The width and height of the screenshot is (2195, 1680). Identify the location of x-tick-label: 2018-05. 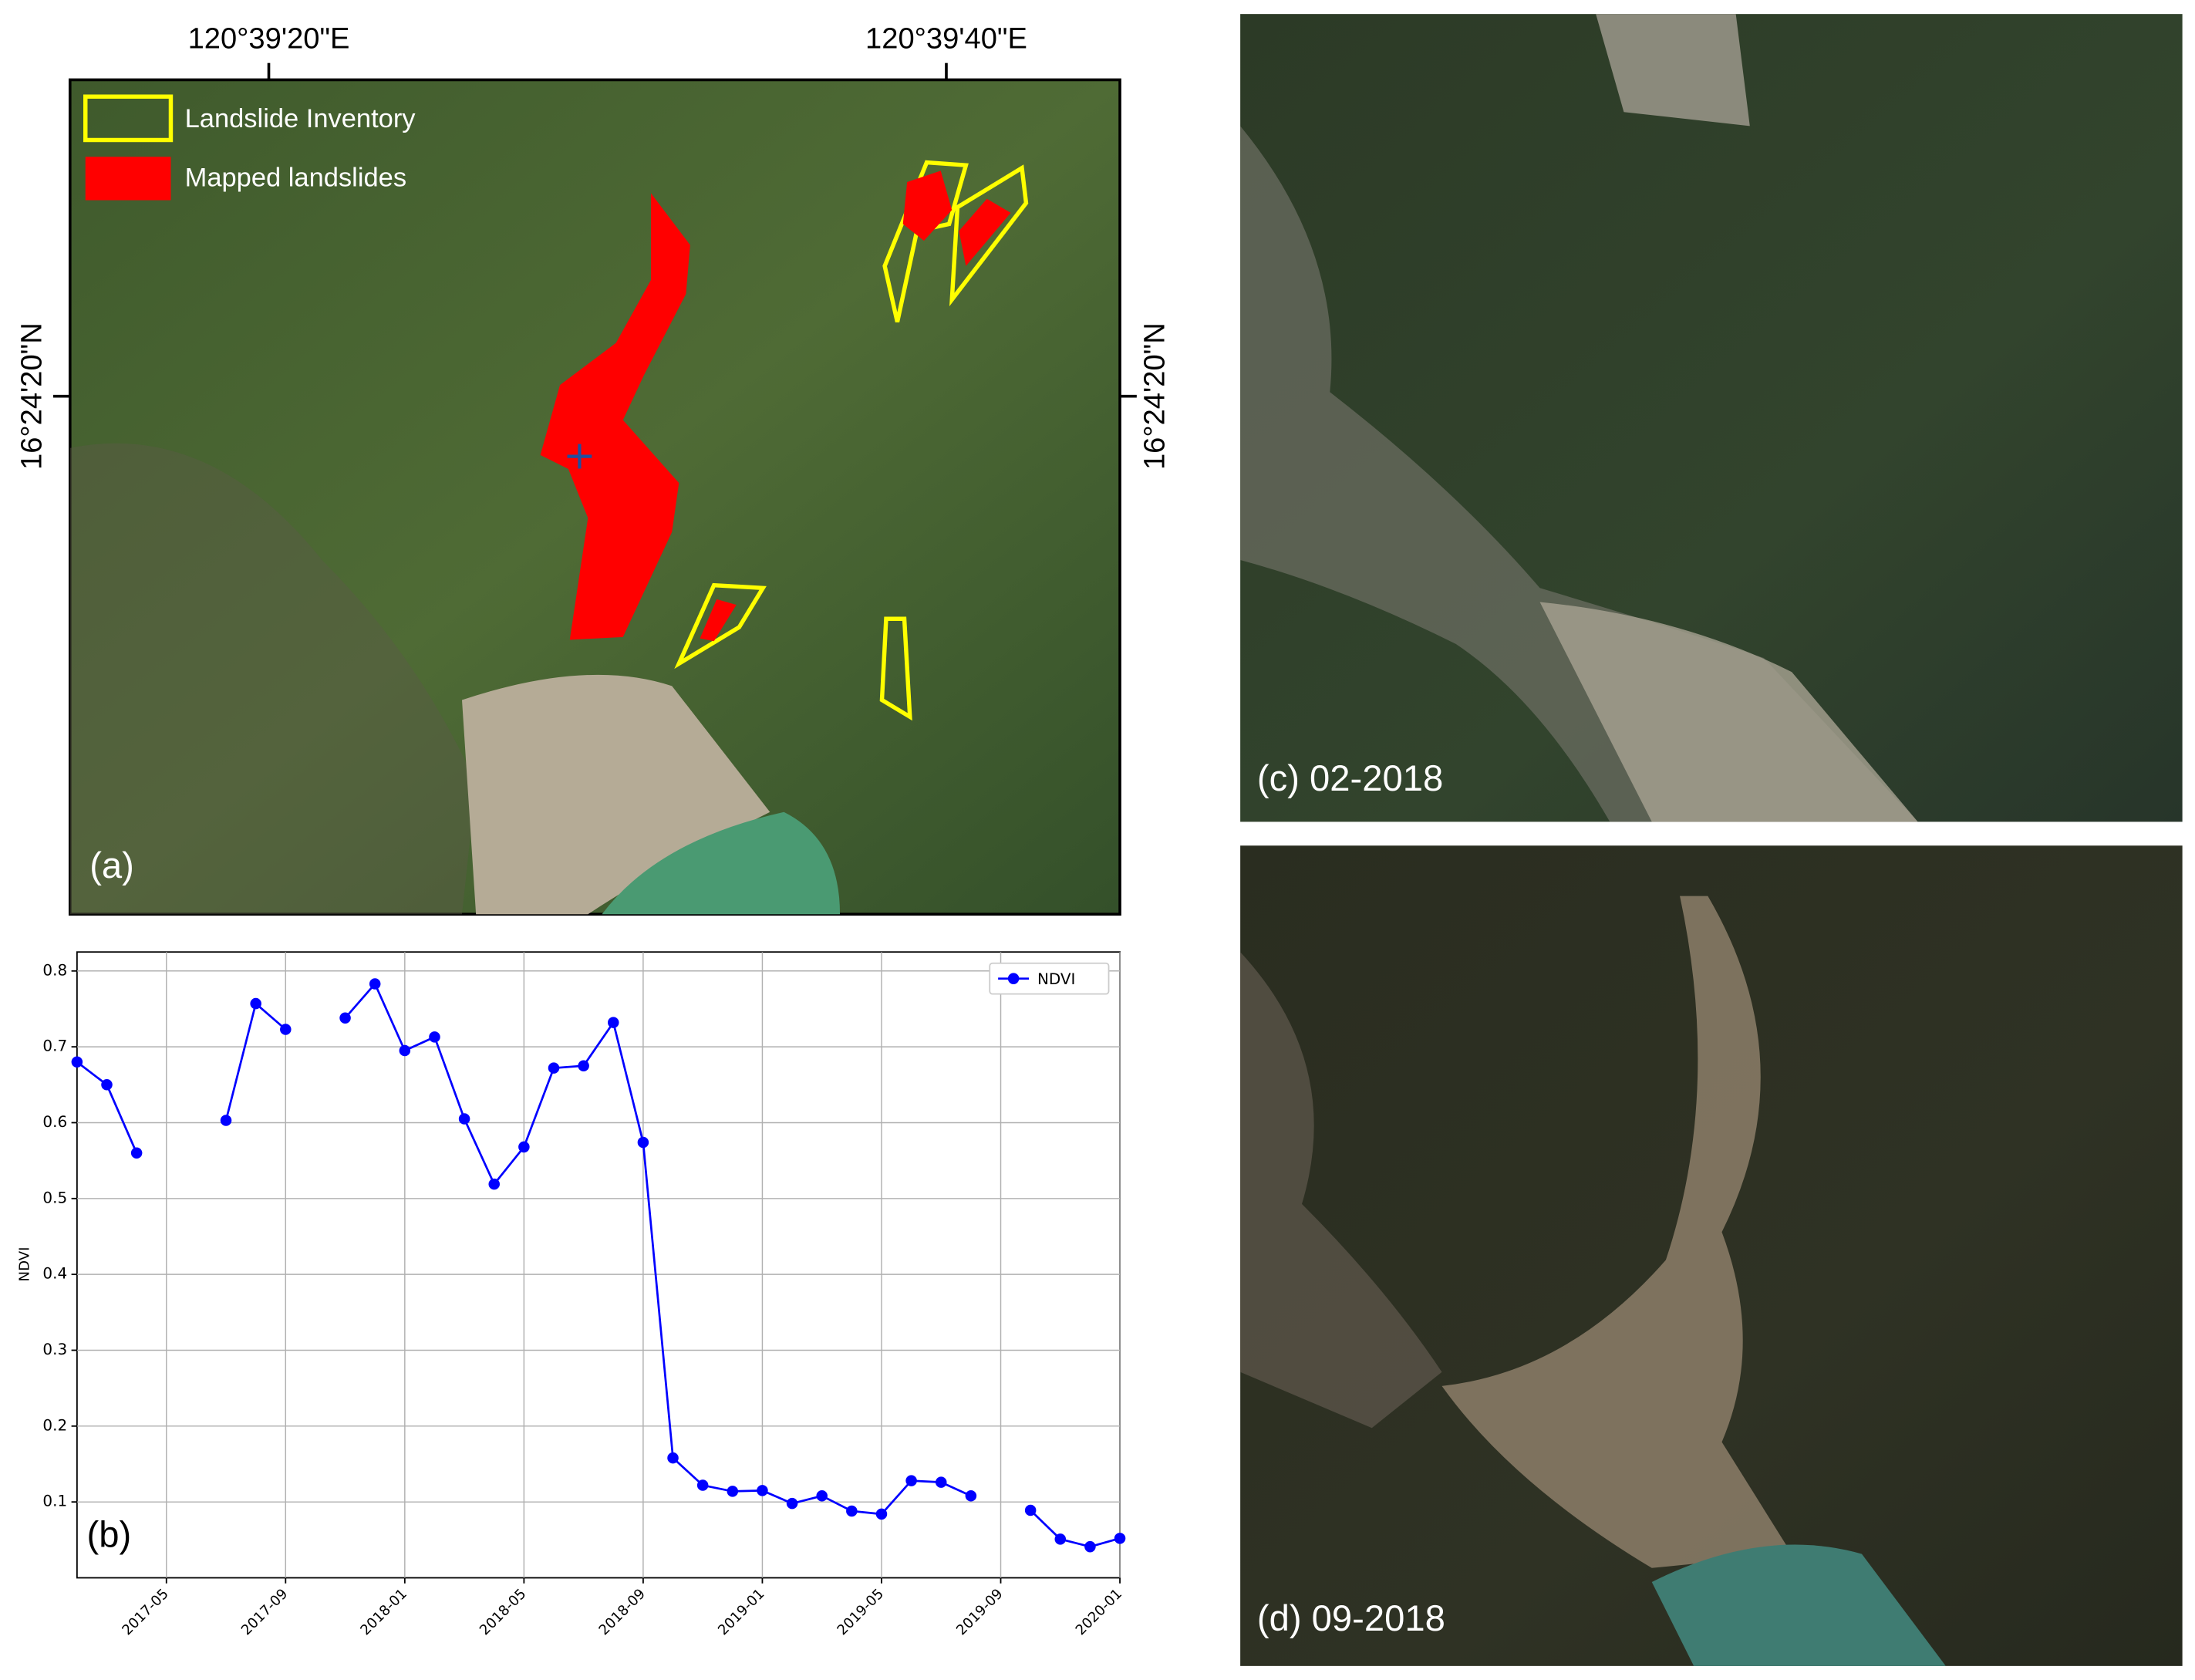
(503, 1612).